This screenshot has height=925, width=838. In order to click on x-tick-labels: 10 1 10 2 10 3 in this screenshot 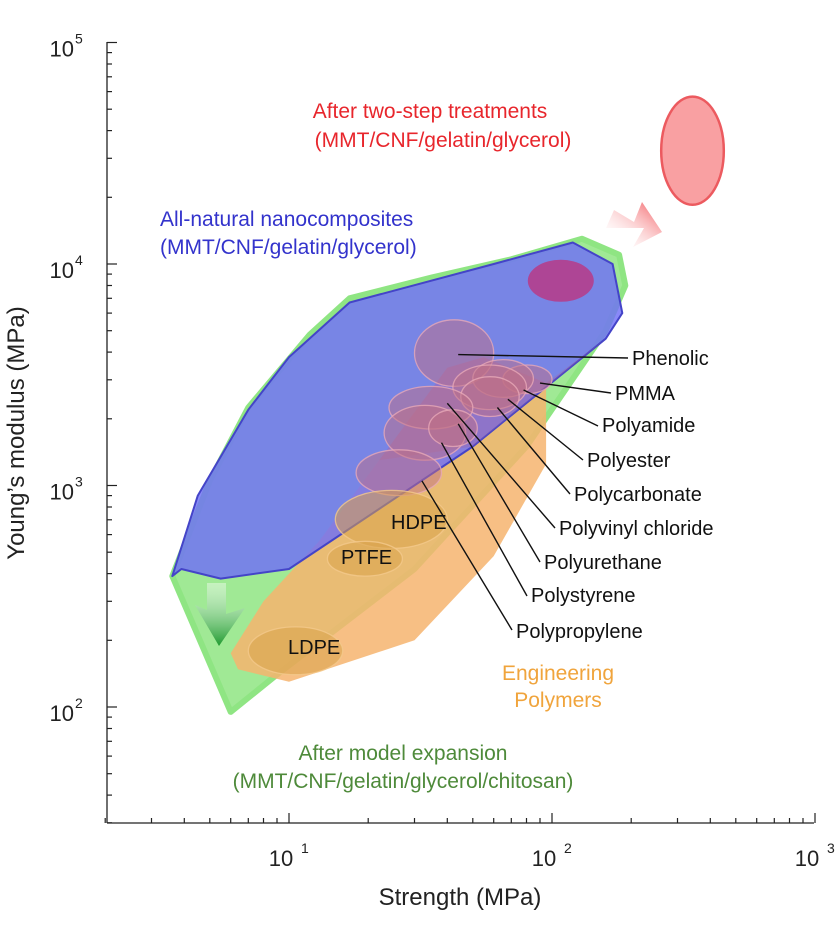, I will do `click(552, 855)`.